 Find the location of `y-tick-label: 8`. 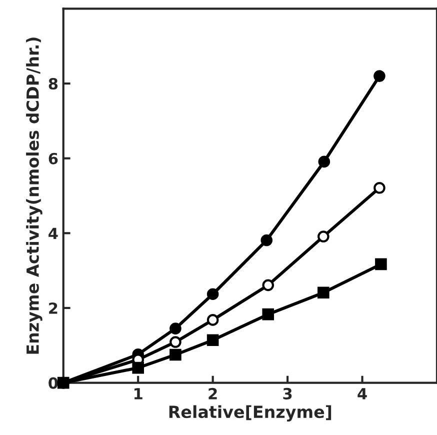

y-tick-label: 8 is located at coordinates (53, 84).